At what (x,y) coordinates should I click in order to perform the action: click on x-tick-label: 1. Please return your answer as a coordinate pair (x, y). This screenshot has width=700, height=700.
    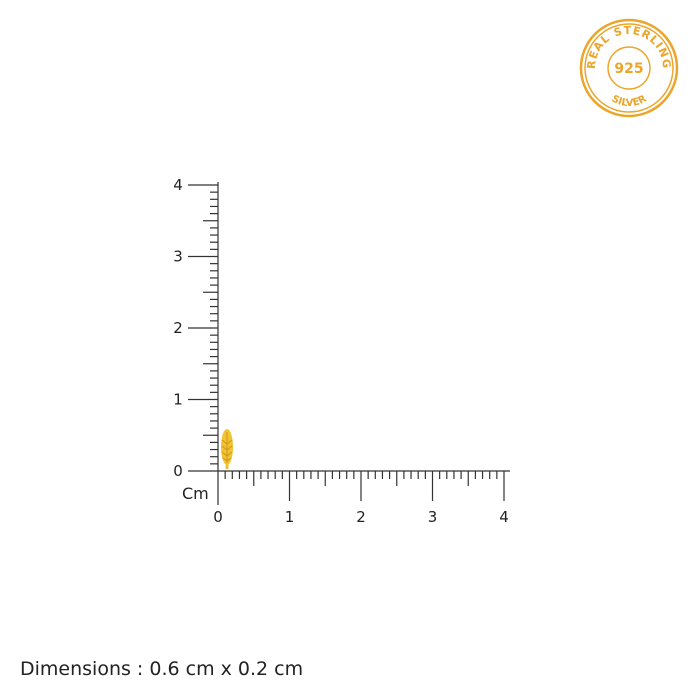
    Looking at the image, I should click on (290, 517).